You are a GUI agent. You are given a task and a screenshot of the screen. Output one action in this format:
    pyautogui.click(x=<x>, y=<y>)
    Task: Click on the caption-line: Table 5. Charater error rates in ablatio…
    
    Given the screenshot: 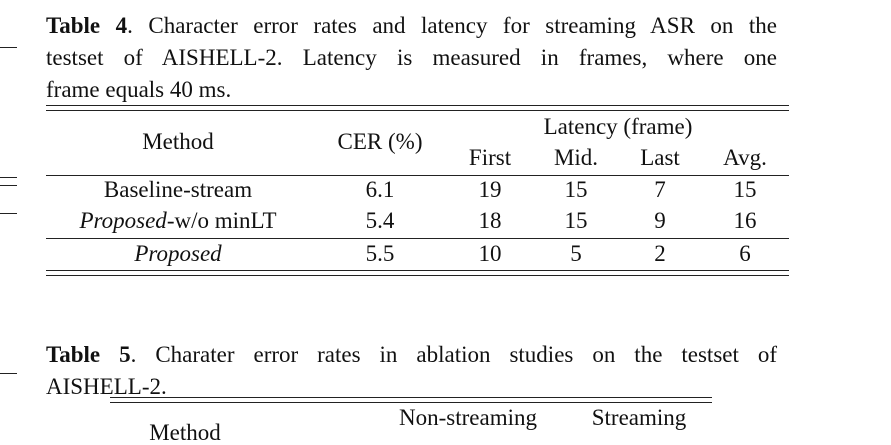 What is the action you would take?
    pyautogui.click(x=411, y=354)
    